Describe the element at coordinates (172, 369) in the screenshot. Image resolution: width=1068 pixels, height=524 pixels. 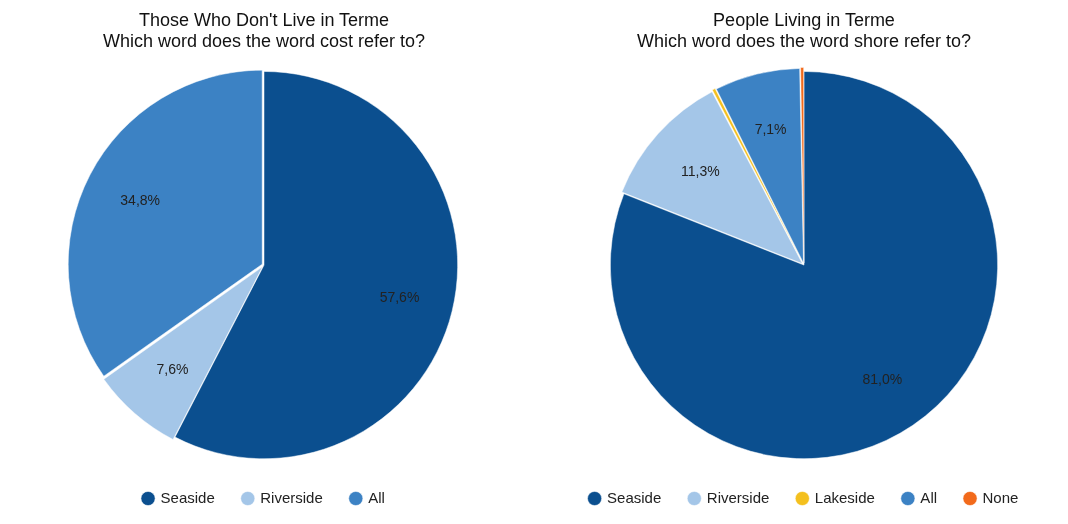
I see `data-label: 7,6%` at that location.